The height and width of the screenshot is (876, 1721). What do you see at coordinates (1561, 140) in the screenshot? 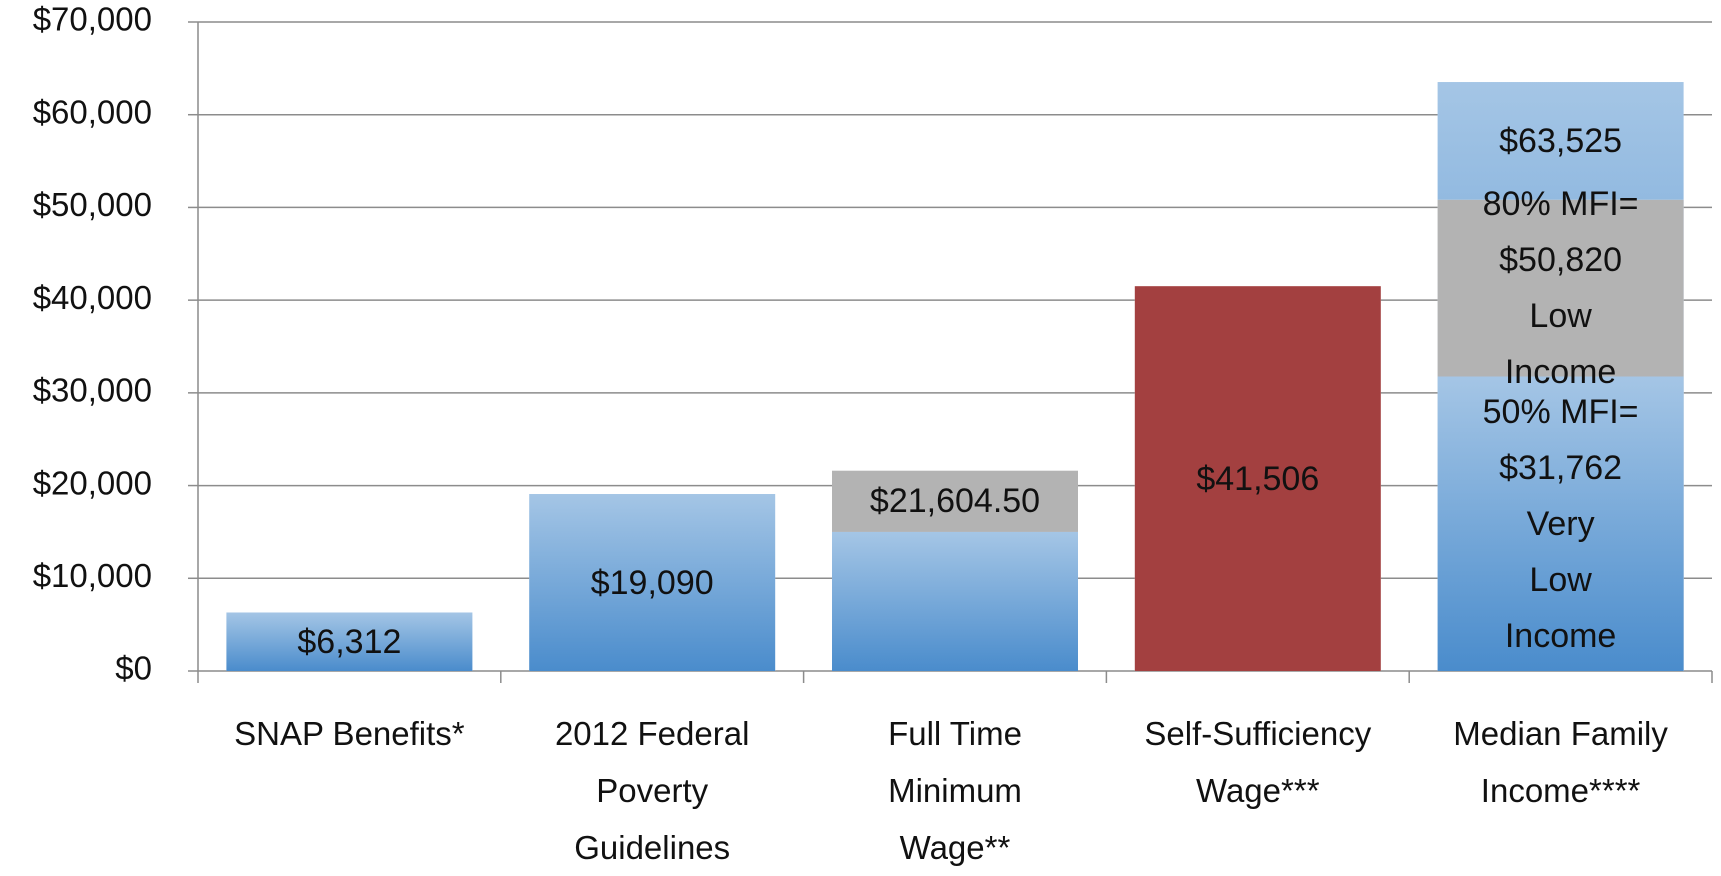
I see `data-label: $63,525` at bounding box center [1561, 140].